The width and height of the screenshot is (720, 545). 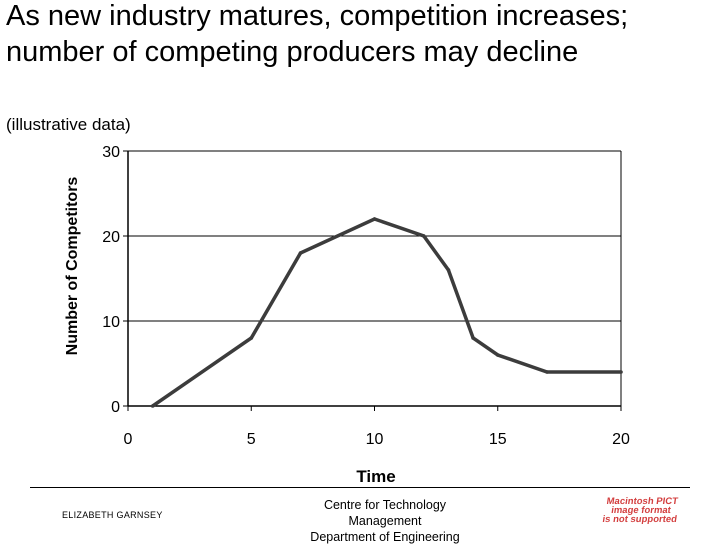 I want to click on x-tick-label-5: 5, so click(x=251, y=439).